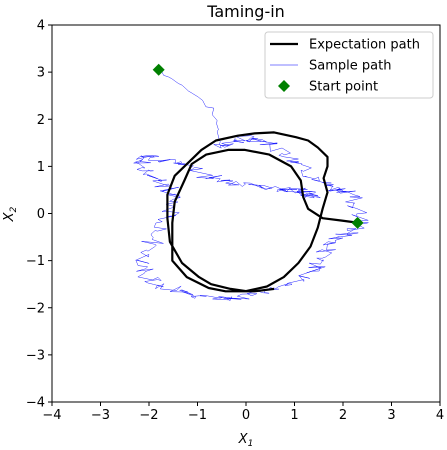  I want to click on x-tick-label: −1, so click(197, 415).